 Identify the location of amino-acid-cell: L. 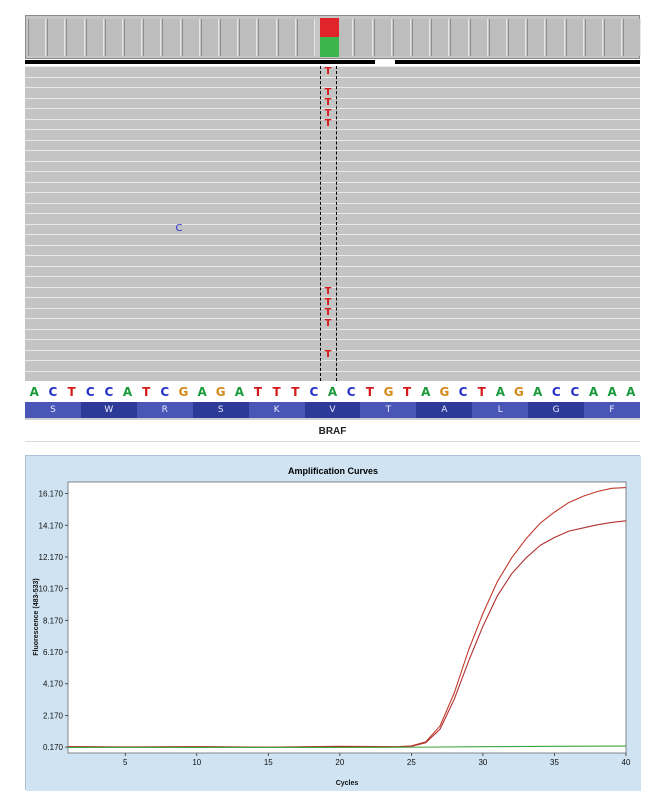
(500, 410).